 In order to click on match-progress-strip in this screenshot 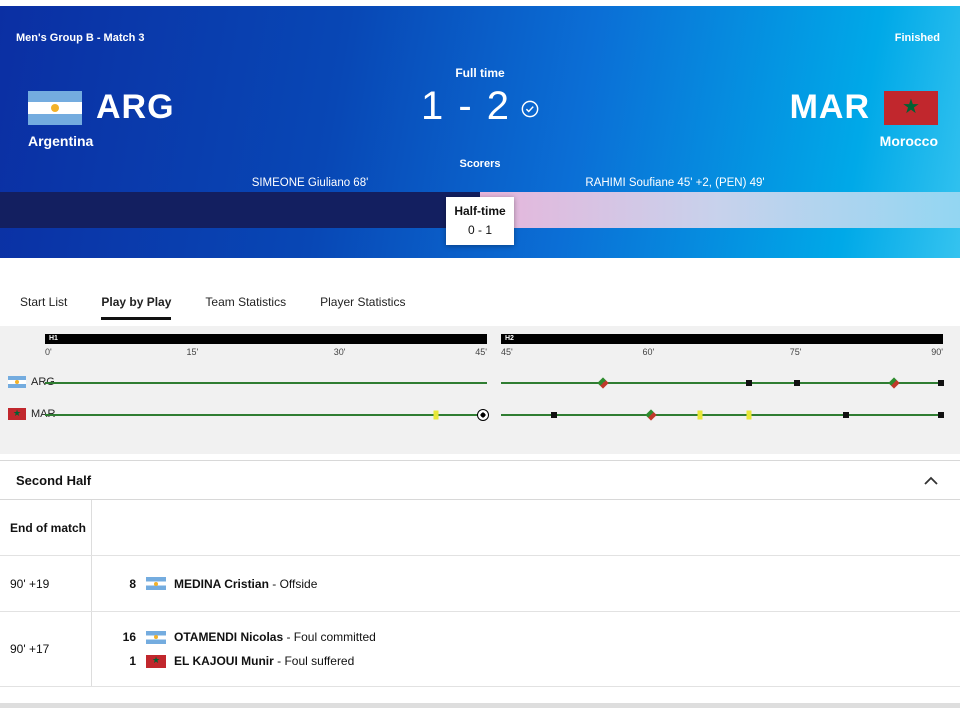, I will do `click(480, 210)`.